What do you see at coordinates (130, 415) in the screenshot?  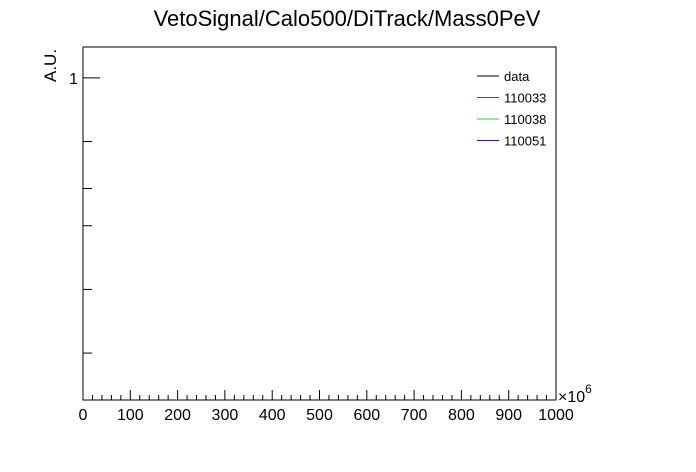 I see `x-tick-label: 100` at bounding box center [130, 415].